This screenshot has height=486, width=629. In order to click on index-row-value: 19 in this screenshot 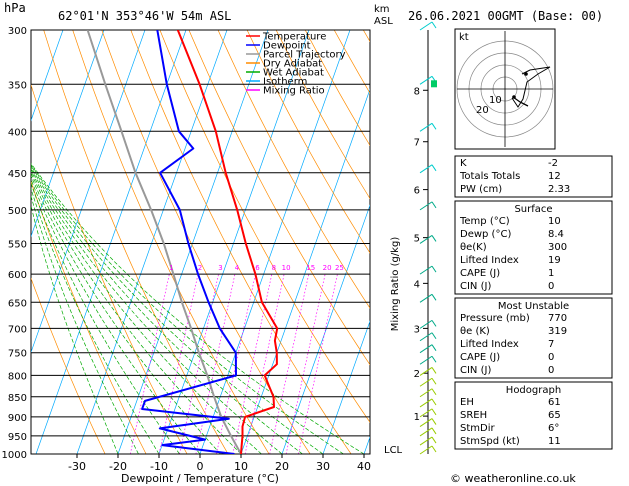, I will do `click(554, 260)`.